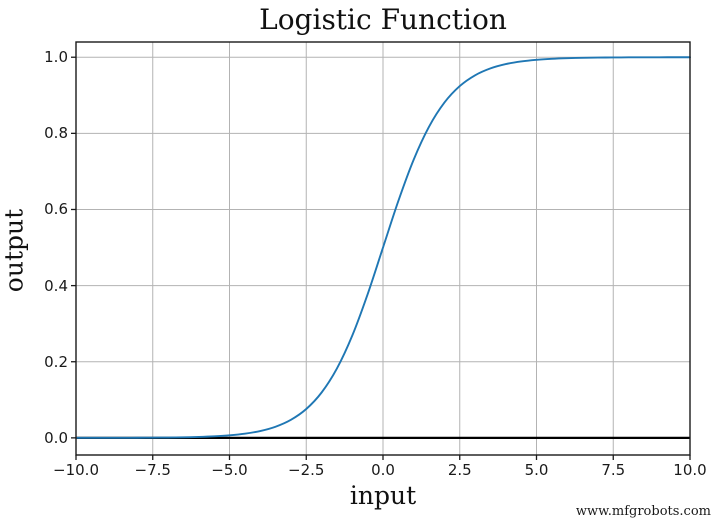  Describe the element at coordinates (56, 361) in the screenshot. I see `y-tick-label: 0.2` at that location.